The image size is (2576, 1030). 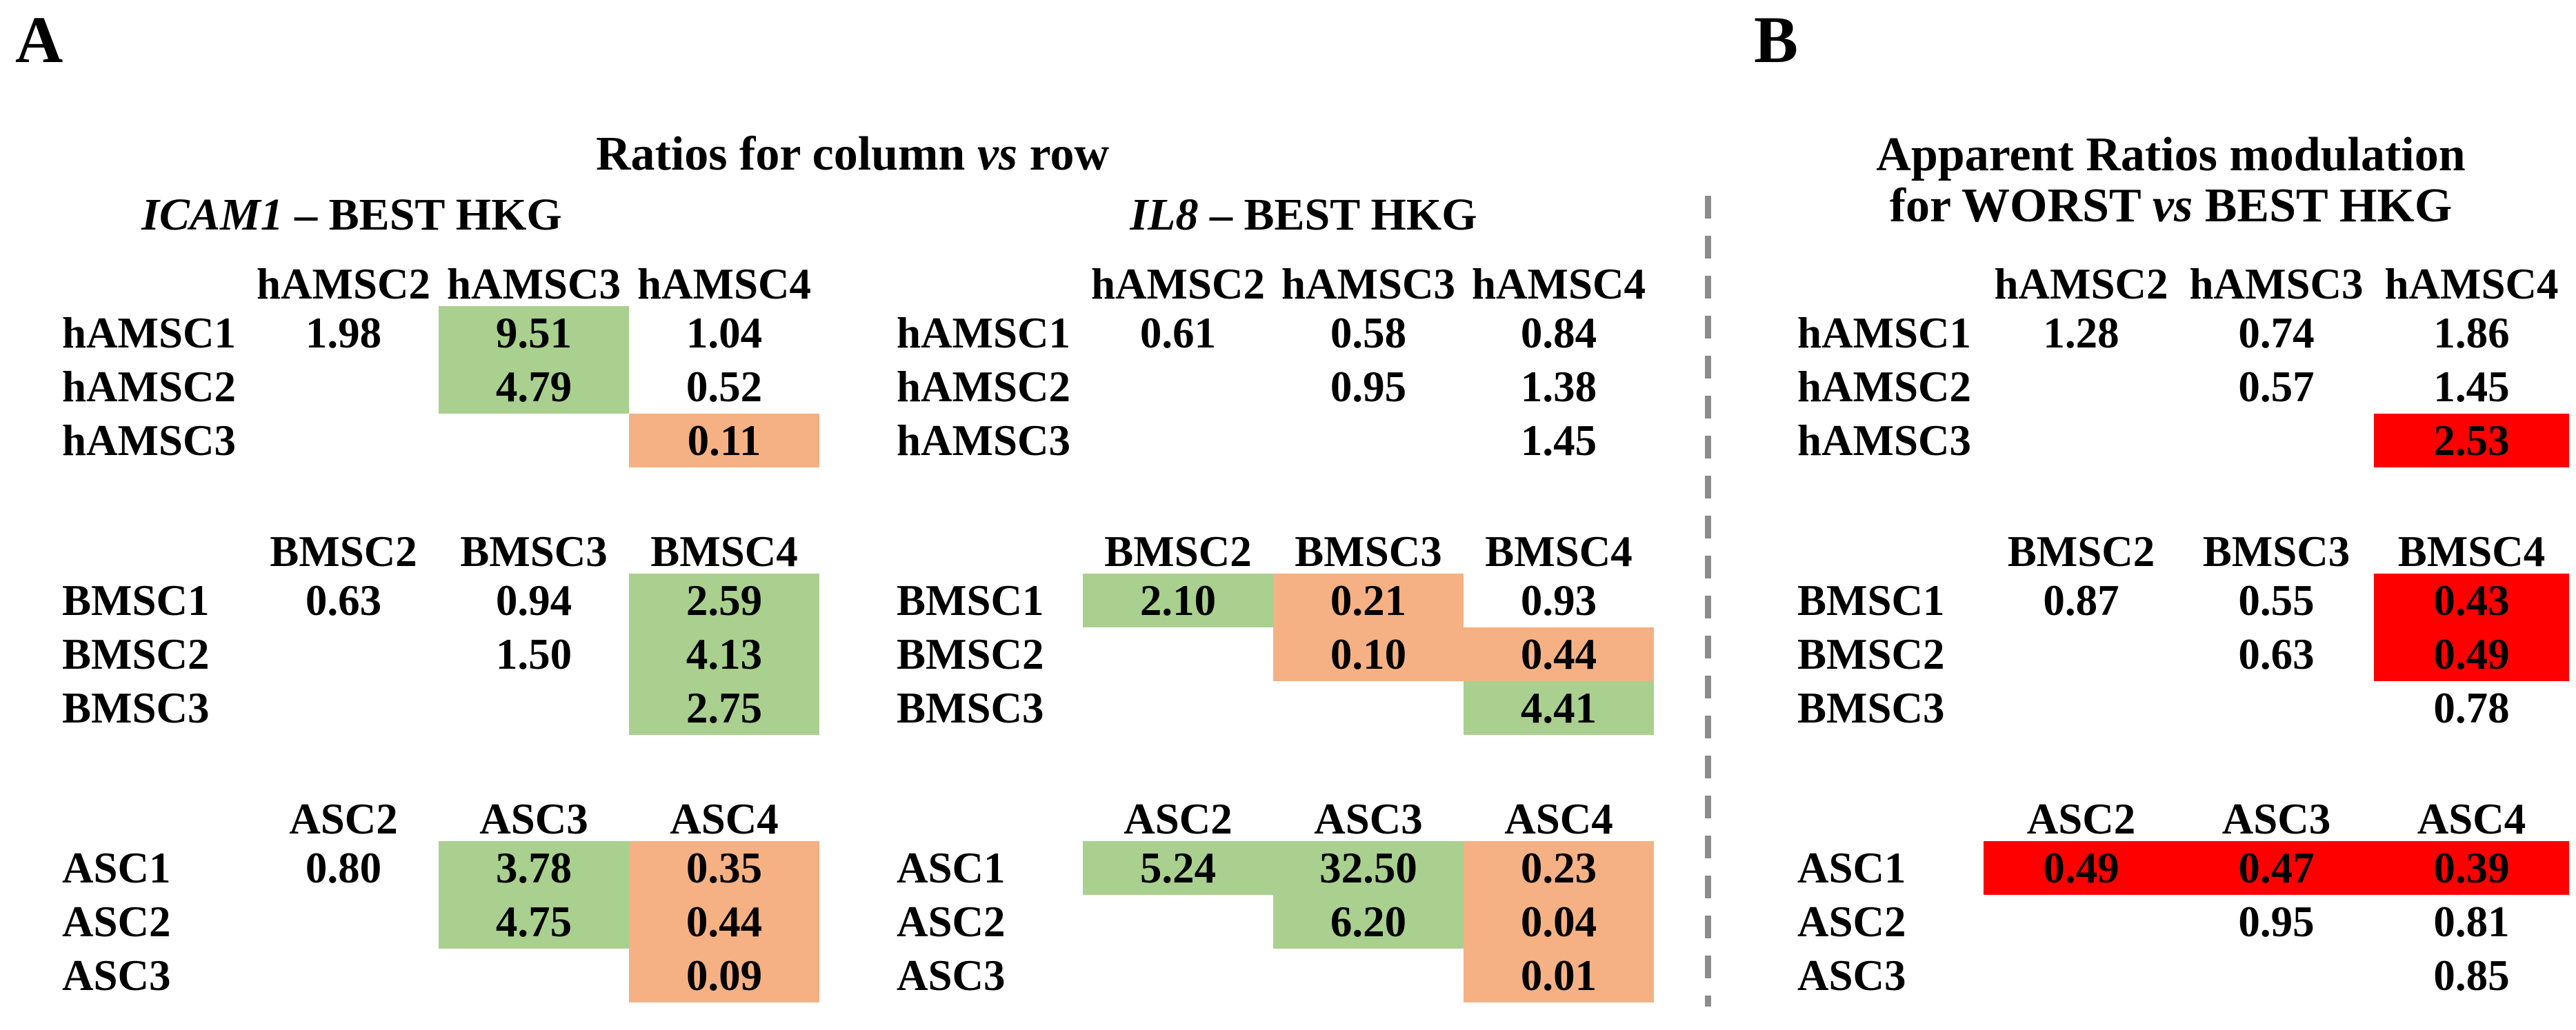 What do you see at coordinates (2471, 922) in the screenshot?
I see `ratio-value-cell: 0.81` at bounding box center [2471, 922].